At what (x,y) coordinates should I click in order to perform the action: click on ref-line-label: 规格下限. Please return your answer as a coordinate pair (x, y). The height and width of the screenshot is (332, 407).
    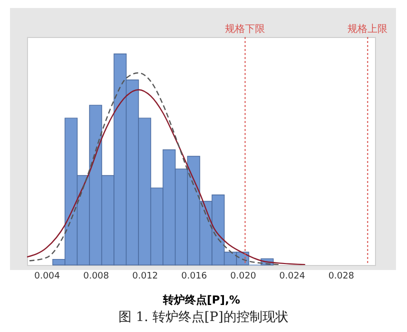
    Looking at the image, I should click on (245, 29).